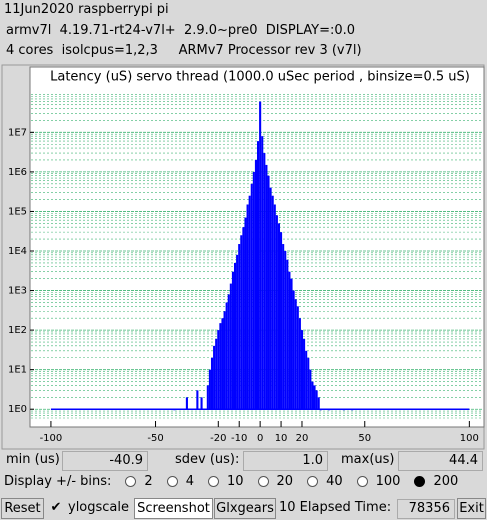  What do you see at coordinates (58, 481) in the screenshot?
I see `bins-label: Display +/- bins:` at bounding box center [58, 481].